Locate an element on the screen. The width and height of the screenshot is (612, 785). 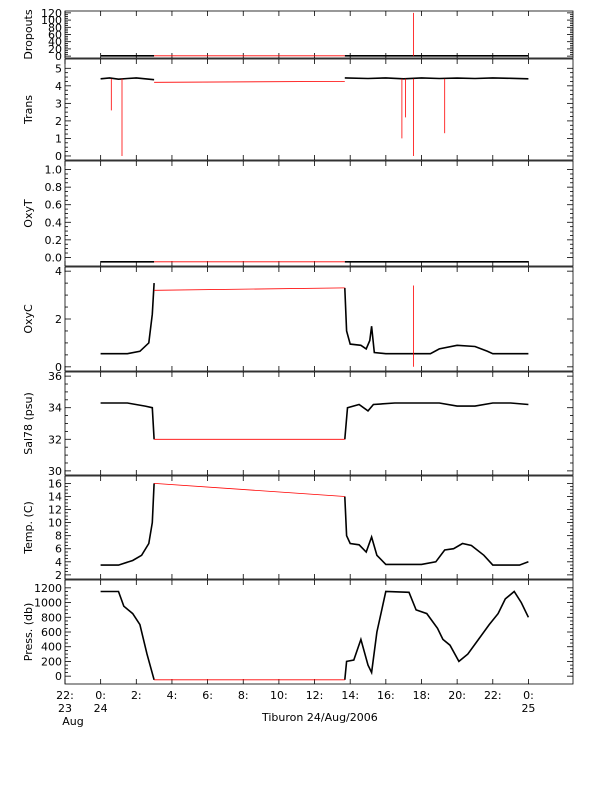
x-tick-label: 12: is located at coordinates (315, 695).